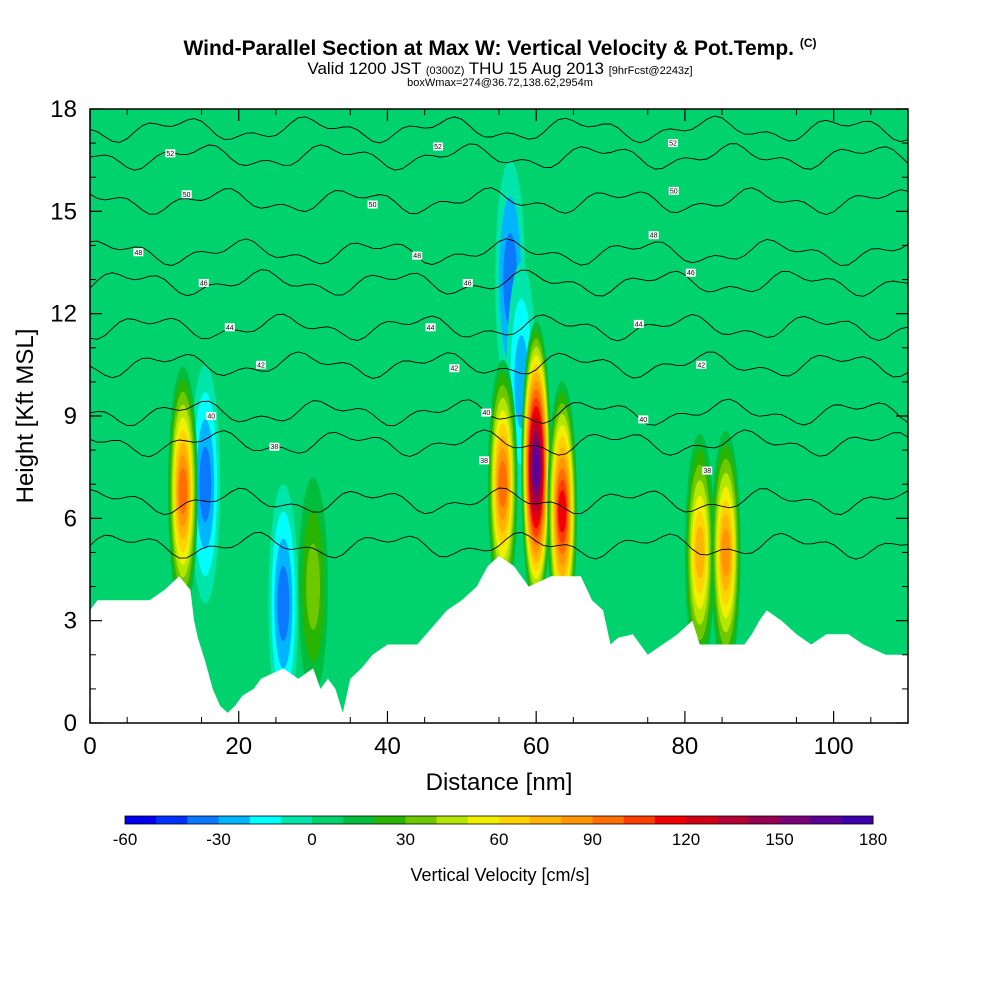 The height and width of the screenshot is (1000, 1000). I want to click on x-tick-label: 40, so click(387, 746).